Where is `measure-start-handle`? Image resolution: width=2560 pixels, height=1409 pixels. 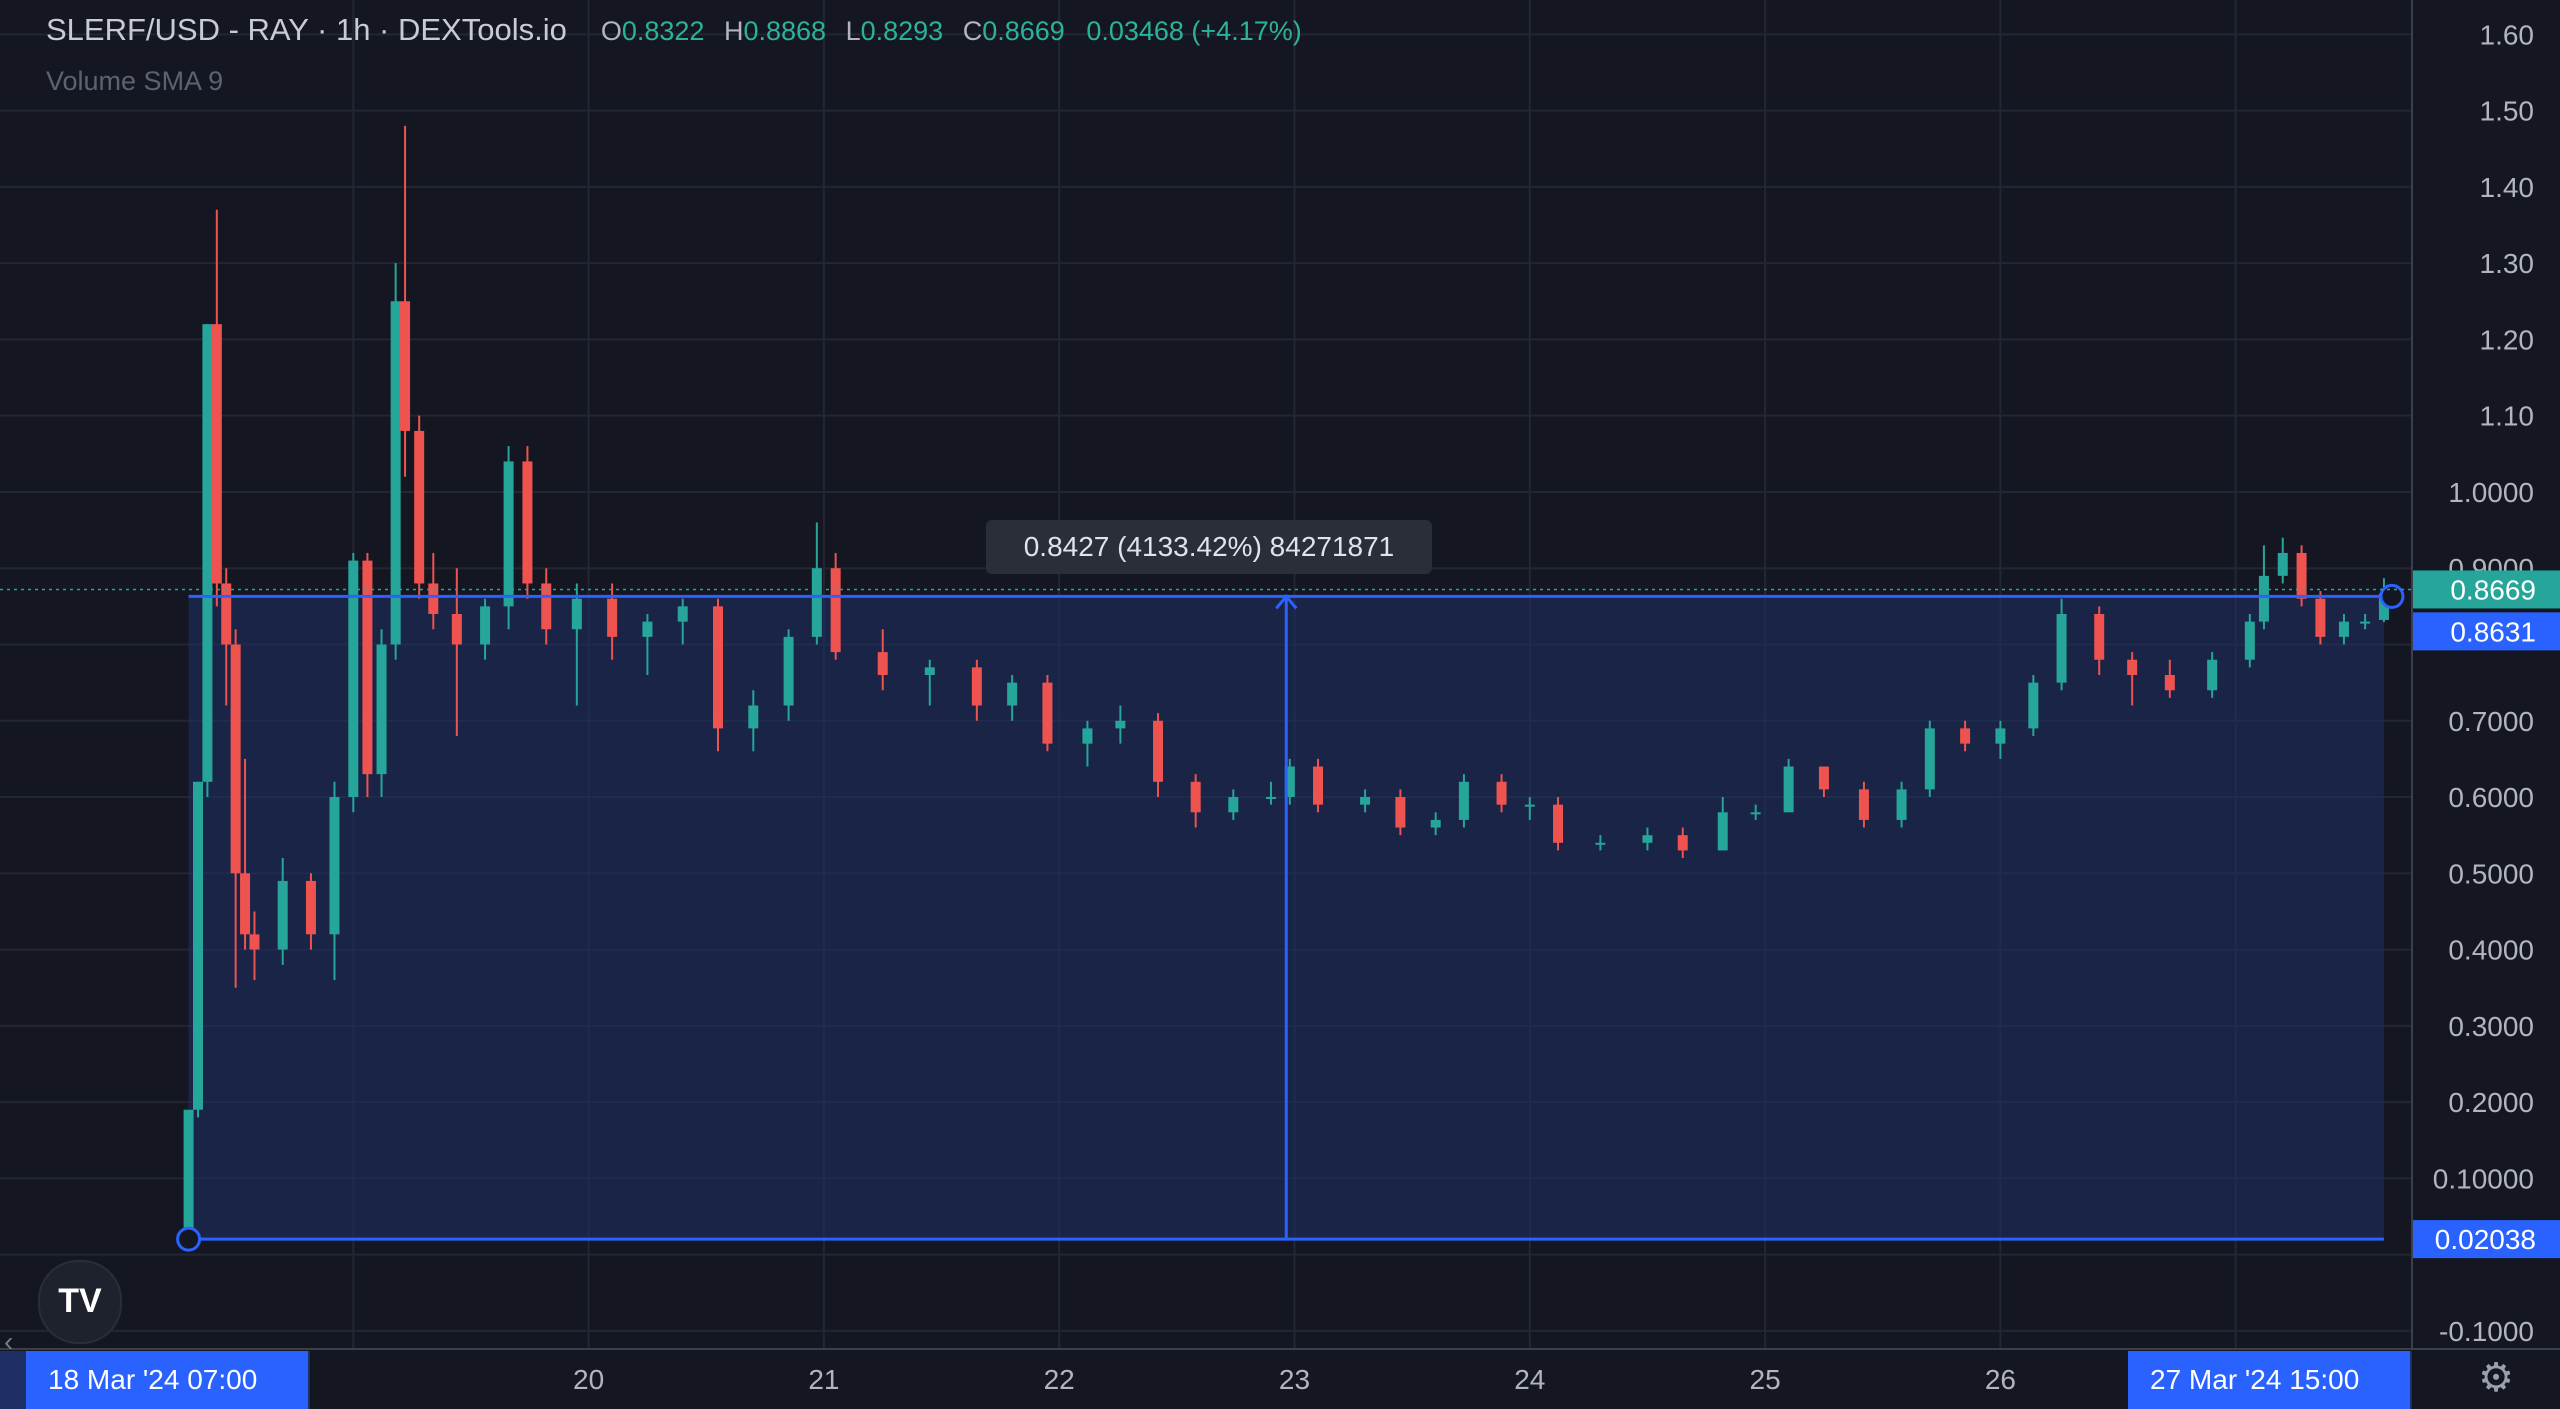 measure-start-handle is located at coordinates (189, 1239).